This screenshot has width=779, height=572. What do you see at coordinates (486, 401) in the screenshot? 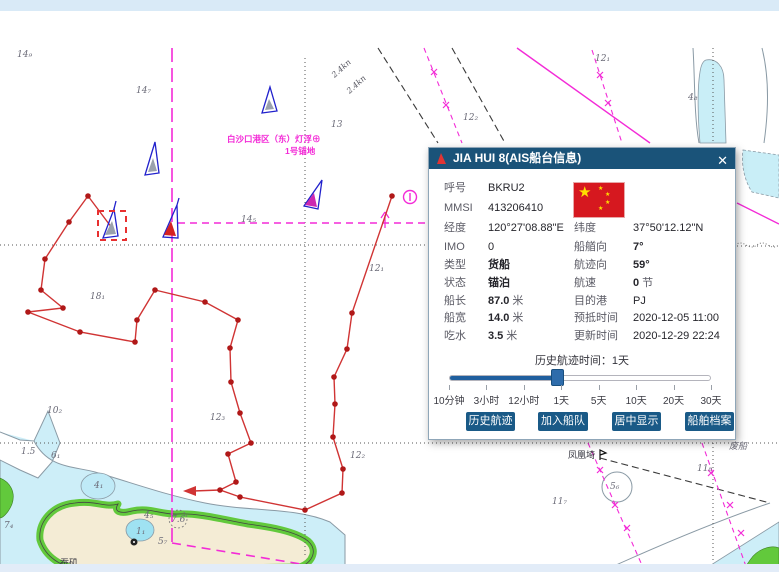
I see `slider-tick-label: 3小时` at bounding box center [486, 401].